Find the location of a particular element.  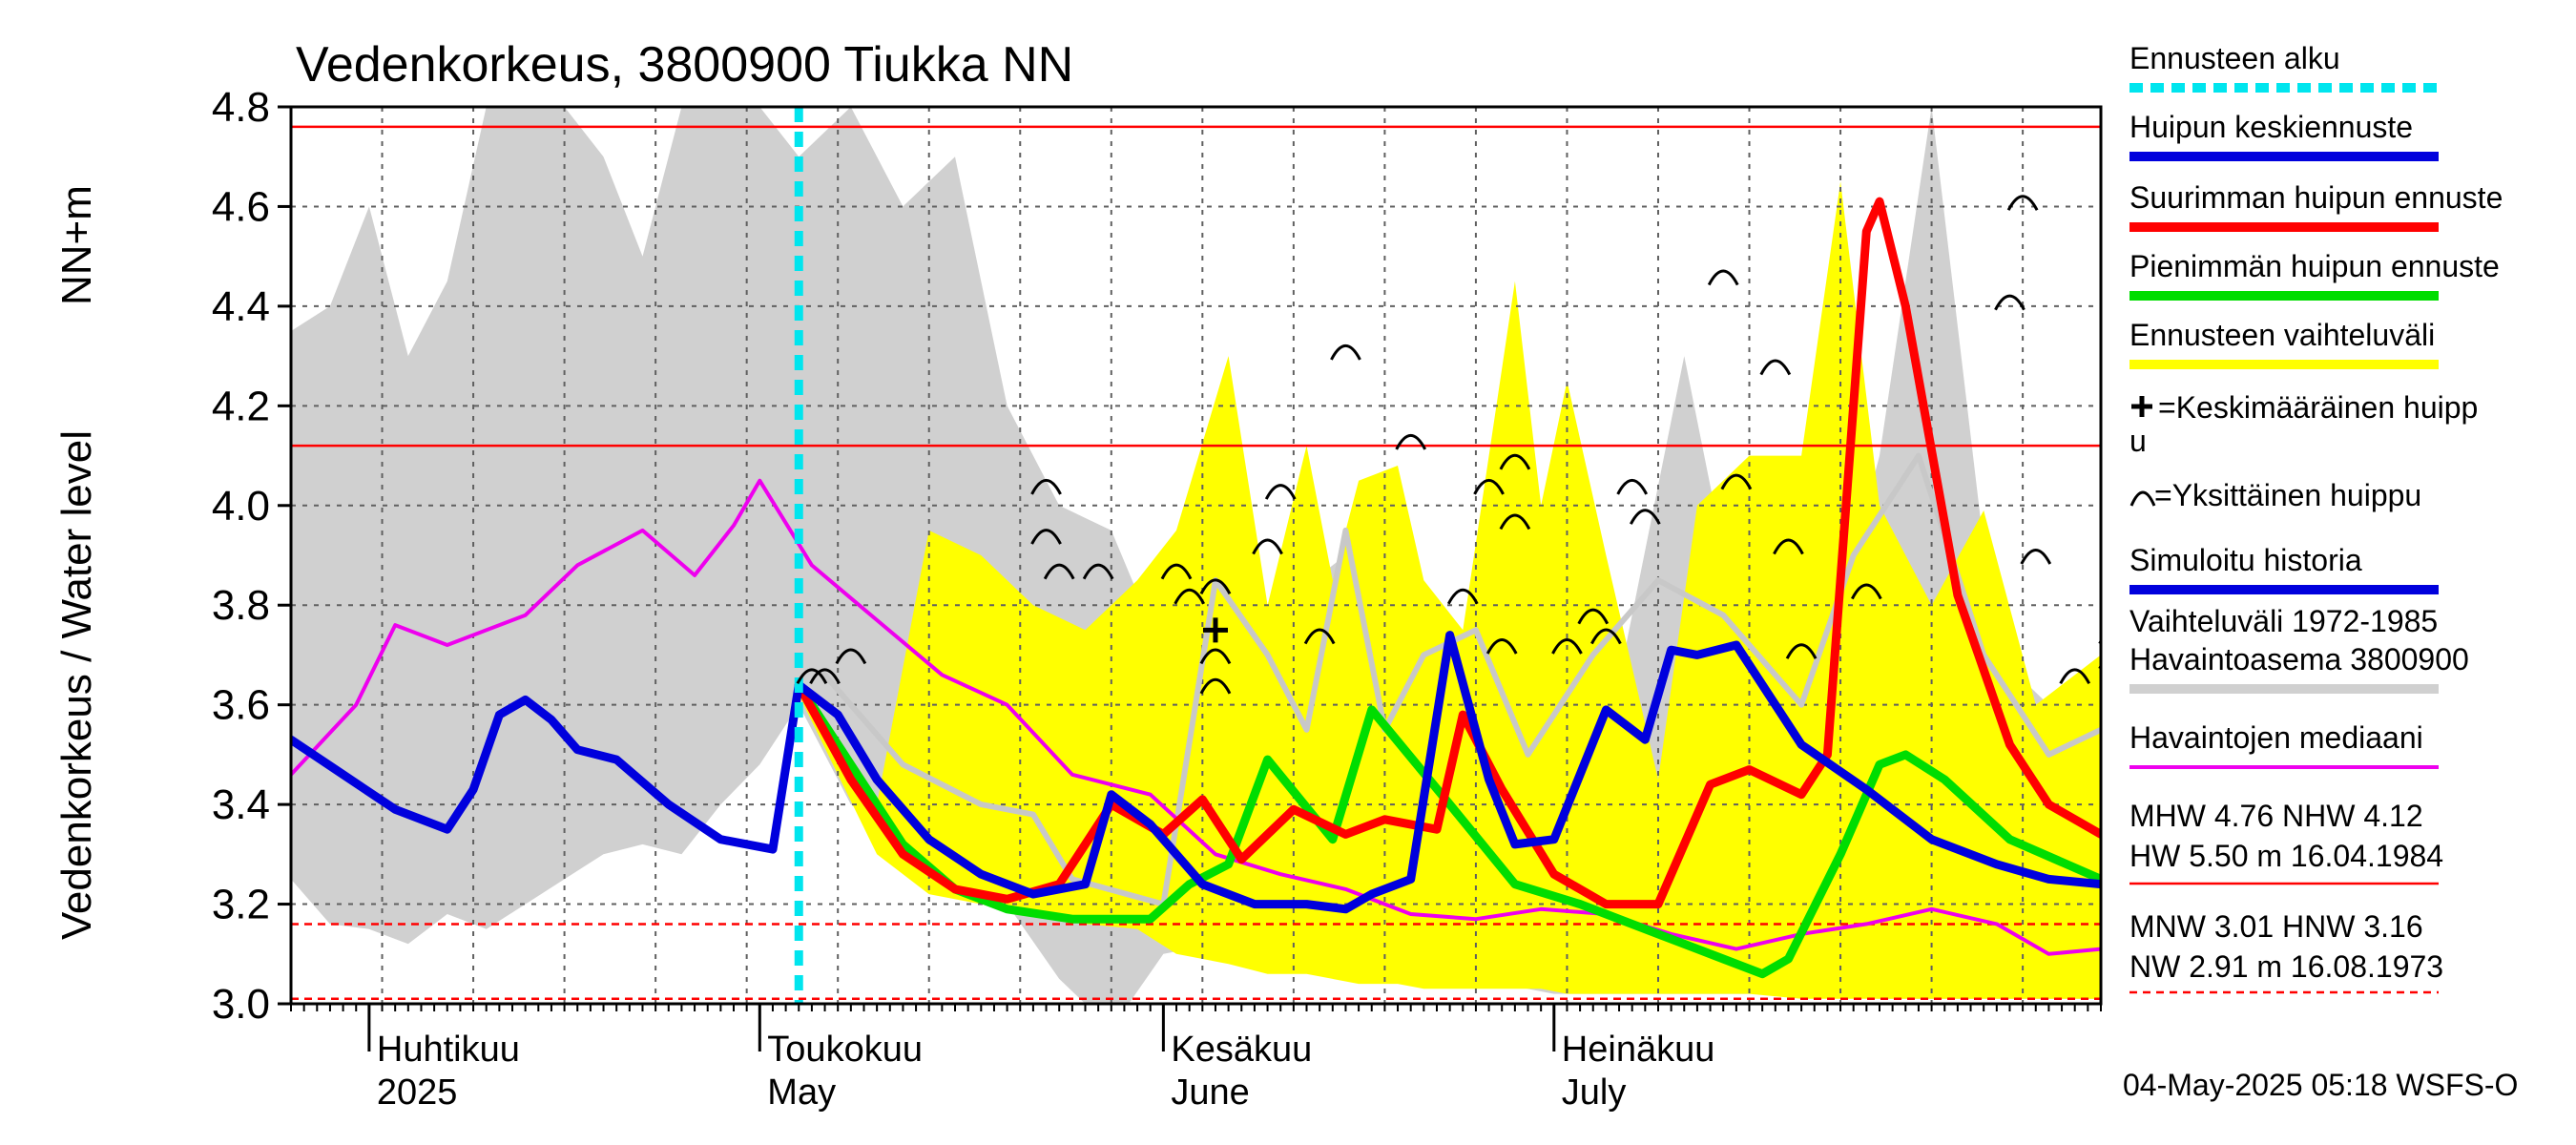

x-month-label: Heinäkuu is located at coordinates (1638, 1050).